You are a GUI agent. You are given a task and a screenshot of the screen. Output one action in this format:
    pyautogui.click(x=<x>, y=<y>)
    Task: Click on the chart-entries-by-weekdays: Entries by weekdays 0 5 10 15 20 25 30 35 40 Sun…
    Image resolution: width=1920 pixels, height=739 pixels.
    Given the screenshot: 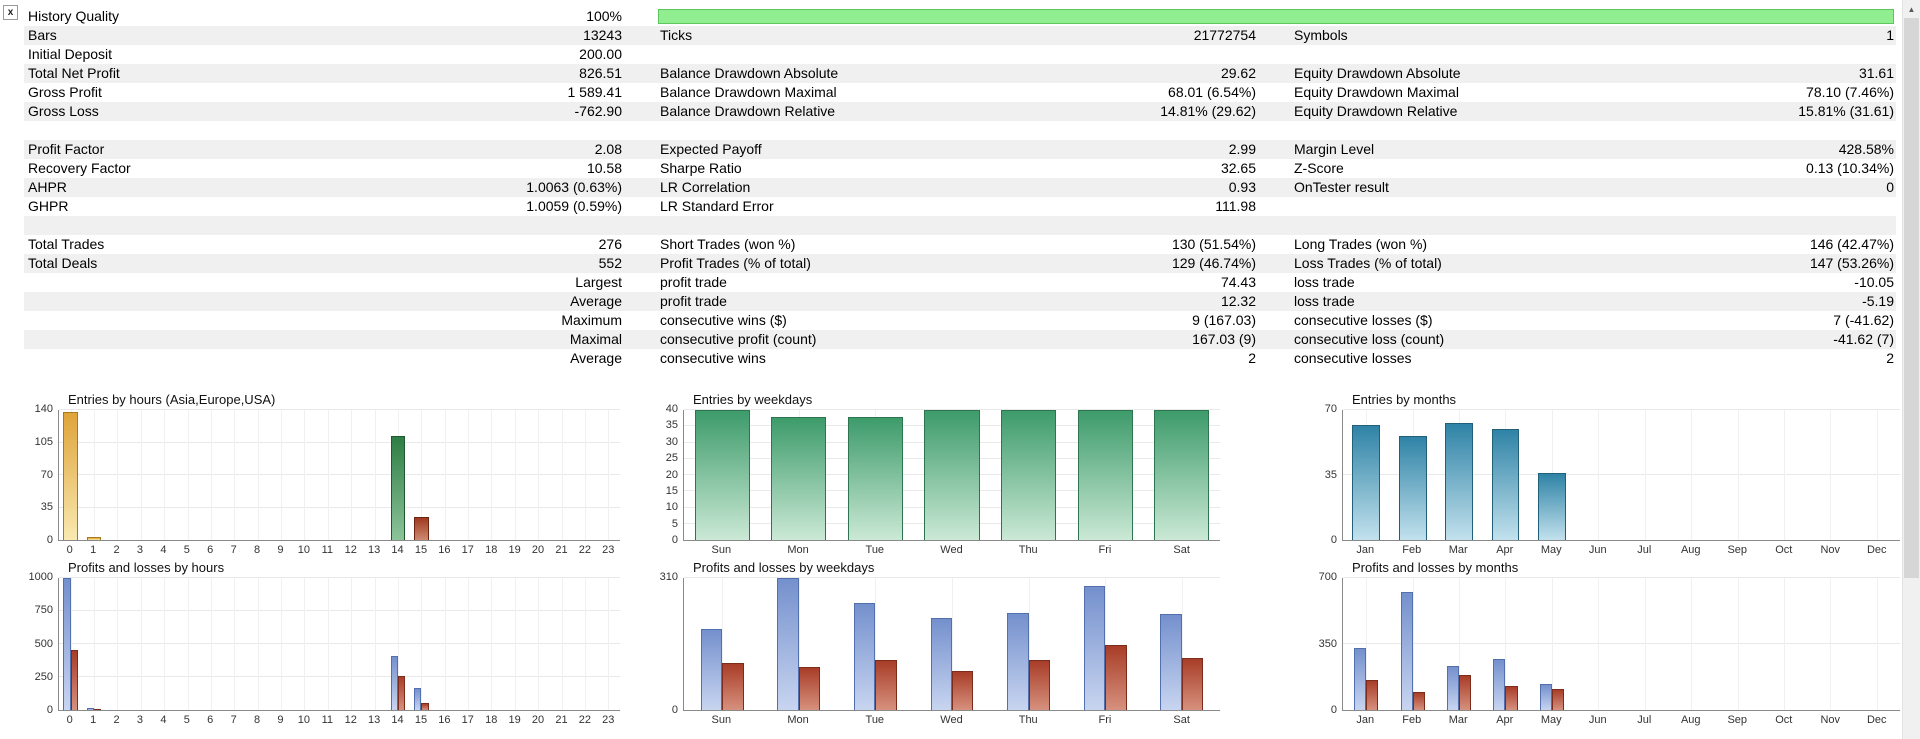 What is the action you would take?
    pyautogui.click(x=934, y=476)
    